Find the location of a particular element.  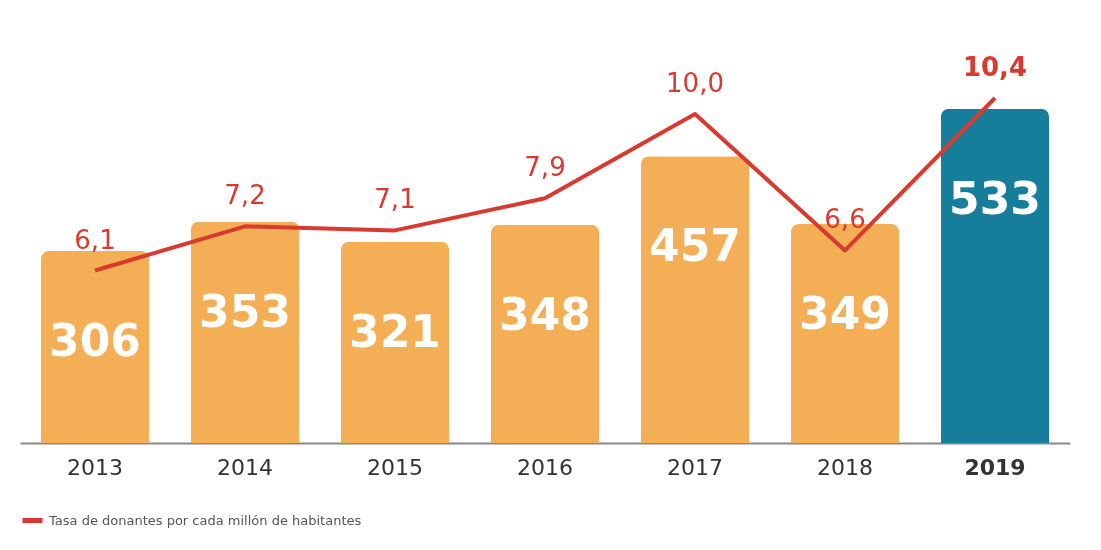

x-tick-label: 2017 is located at coordinates (695, 467).